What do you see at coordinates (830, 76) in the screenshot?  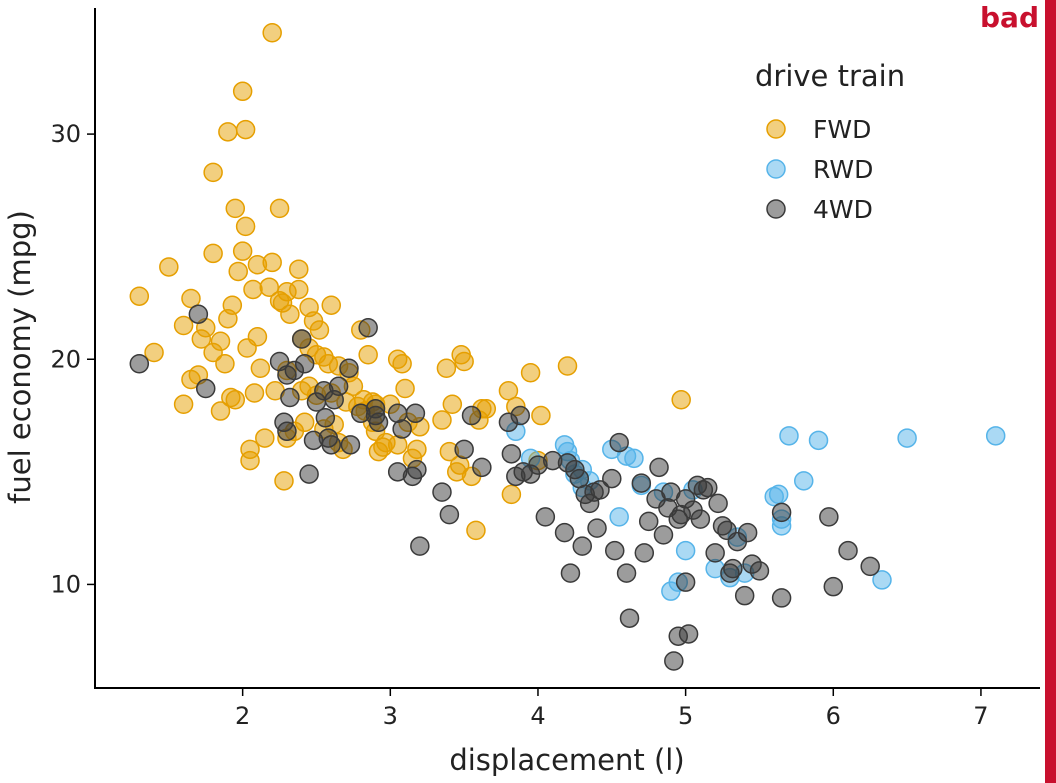 I see `legend-title: drive train` at bounding box center [830, 76].